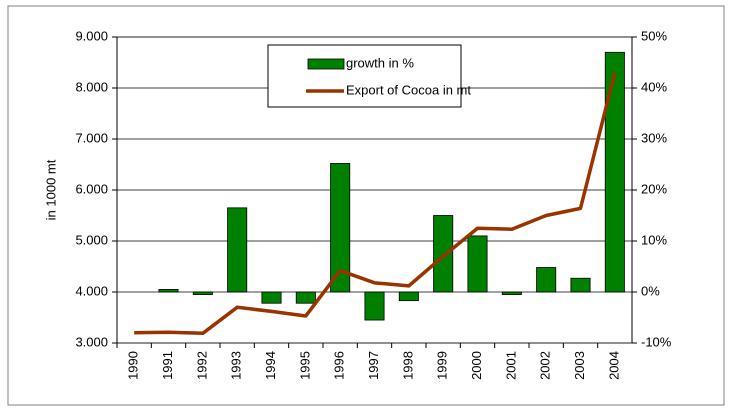 The image size is (732, 417). What do you see at coordinates (91, 137) in the screenshot?
I see `y-tick-label: 7.000` at bounding box center [91, 137].